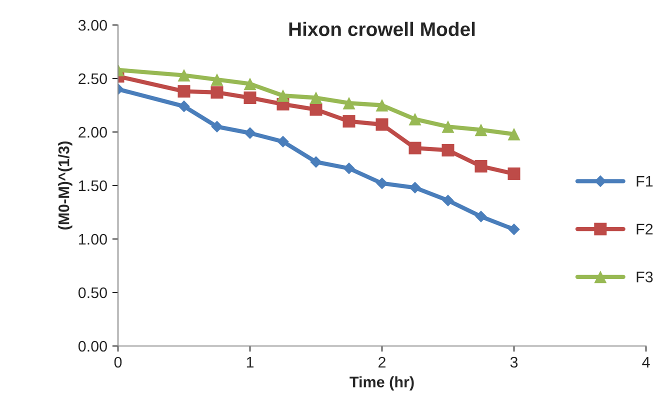 The width and height of the screenshot is (662, 418). I want to click on y-tick-label: 0.00, so click(92, 346).